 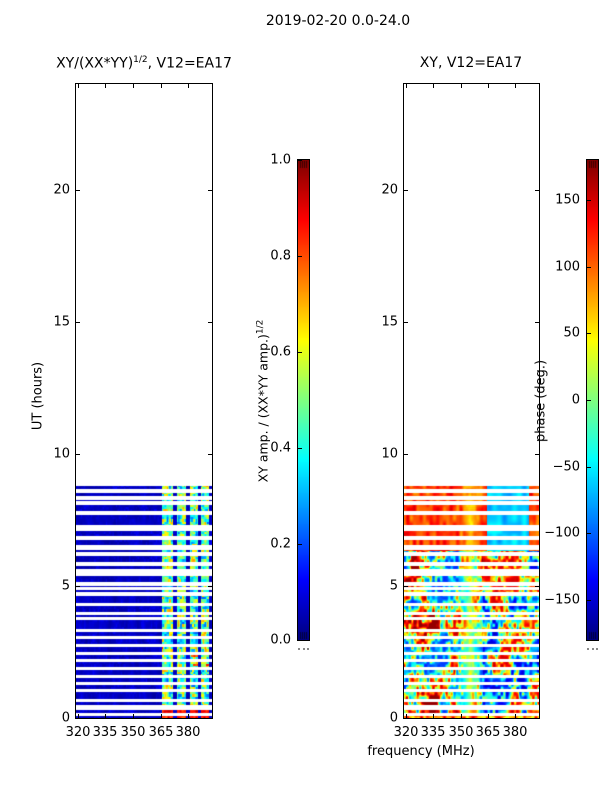 I want to click on colorbar-tick-label: 0.0, so click(x=280, y=640).